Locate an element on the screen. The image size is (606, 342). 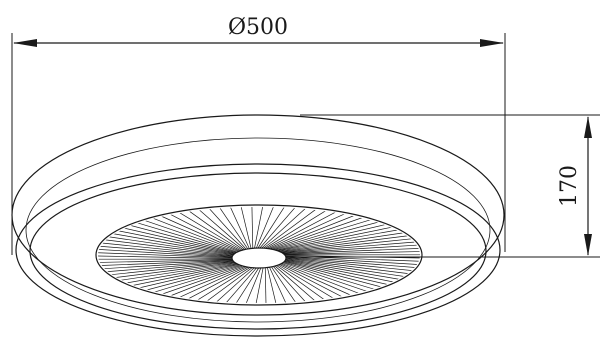
height-arrow-top is located at coordinates (588, 127).